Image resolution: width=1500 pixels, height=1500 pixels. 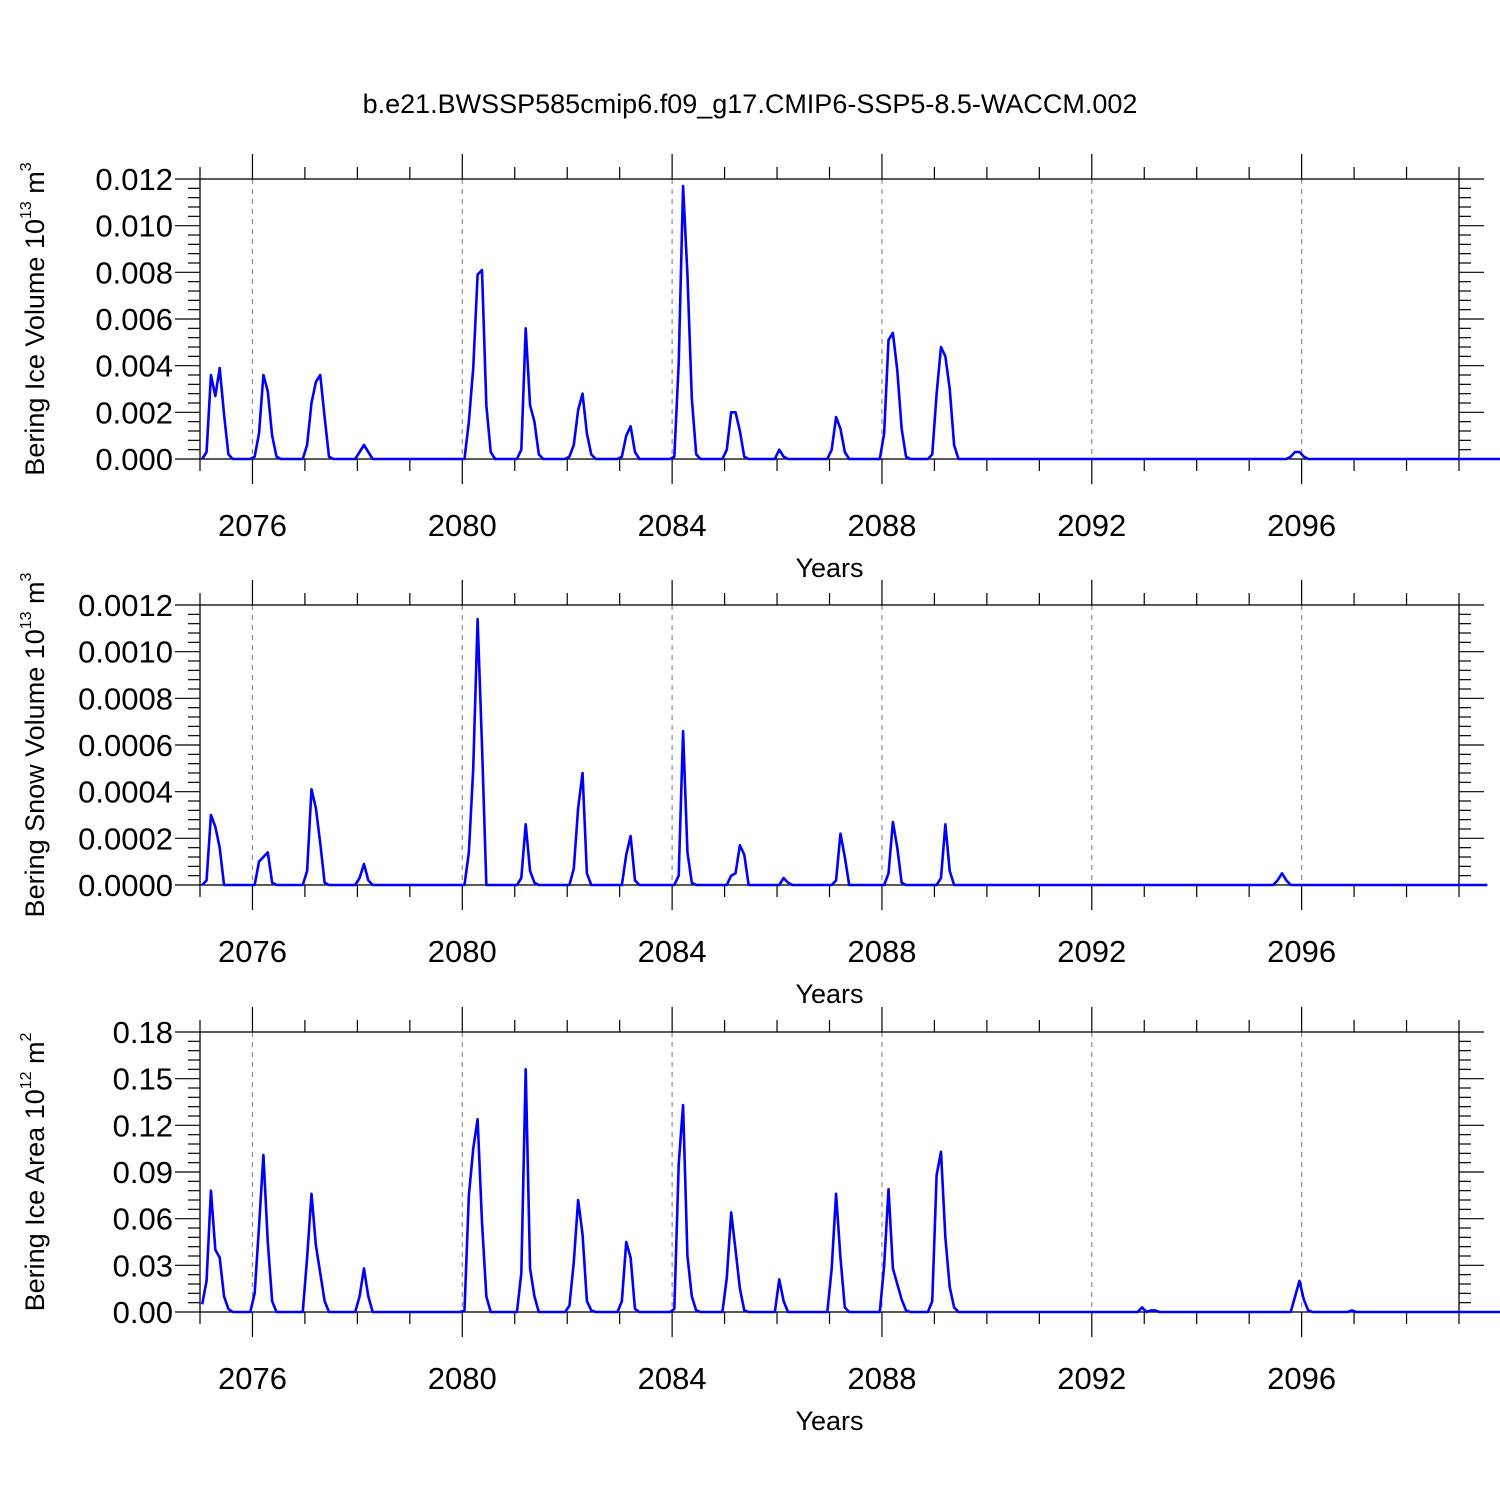 What do you see at coordinates (125, 792) in the screenshot?
I see `y-tick-label: 0.0004` at bounding box center [125, 792].